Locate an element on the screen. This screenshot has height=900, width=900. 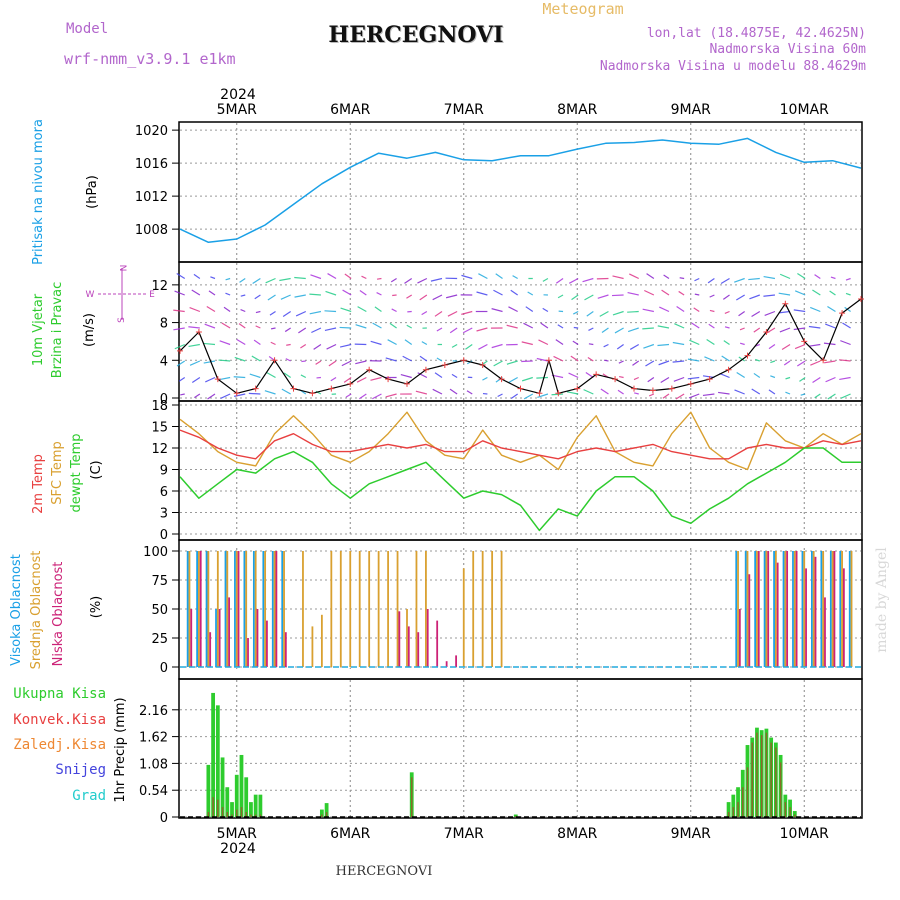
y-tick-label: 0 is located at coordinates (164, 668).